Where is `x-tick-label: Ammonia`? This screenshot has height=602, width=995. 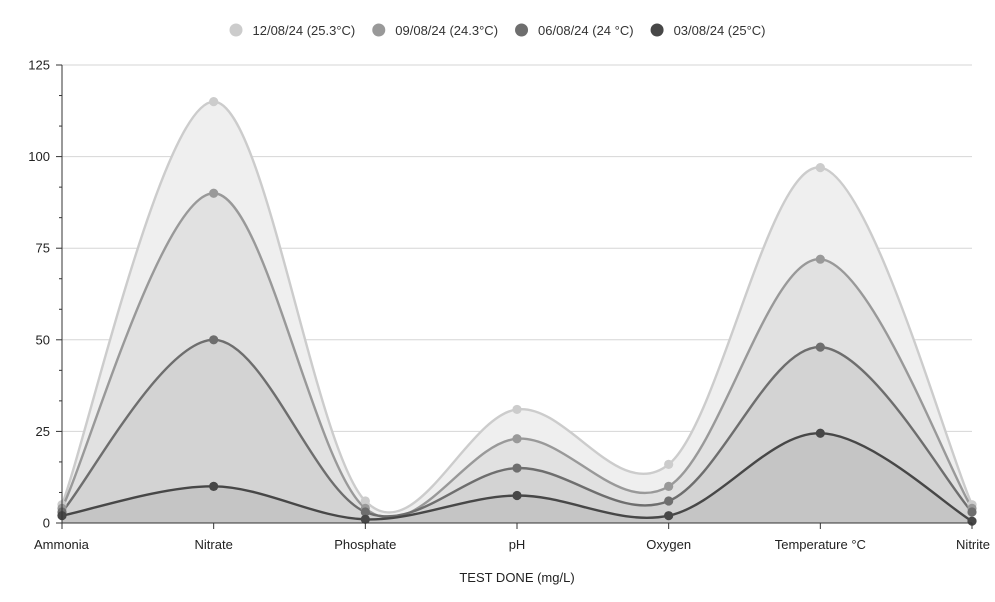 x-tick-label: Ammonia is located at coordinates (62, 544).